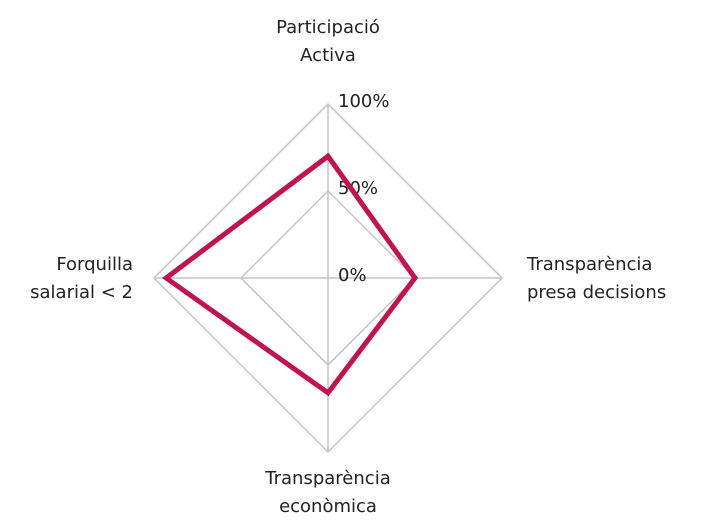 Image resolution: width=701 pixels, height=521 pixels. Describe the element at coordinates (363, 101) in the screenshot. I see `tick-label: 100%` at that location.